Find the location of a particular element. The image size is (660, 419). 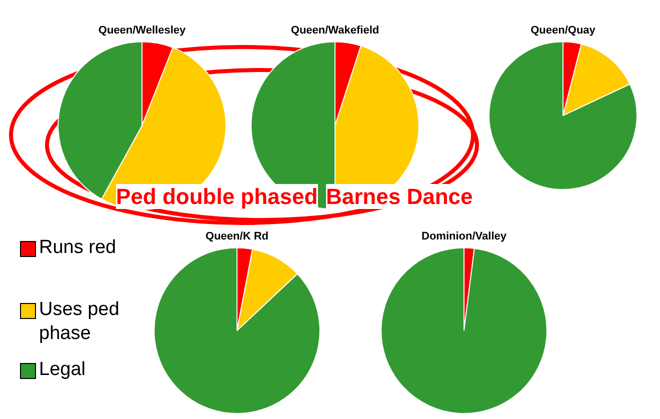

legend-label: Runs red is located at coordinates (77, 248).